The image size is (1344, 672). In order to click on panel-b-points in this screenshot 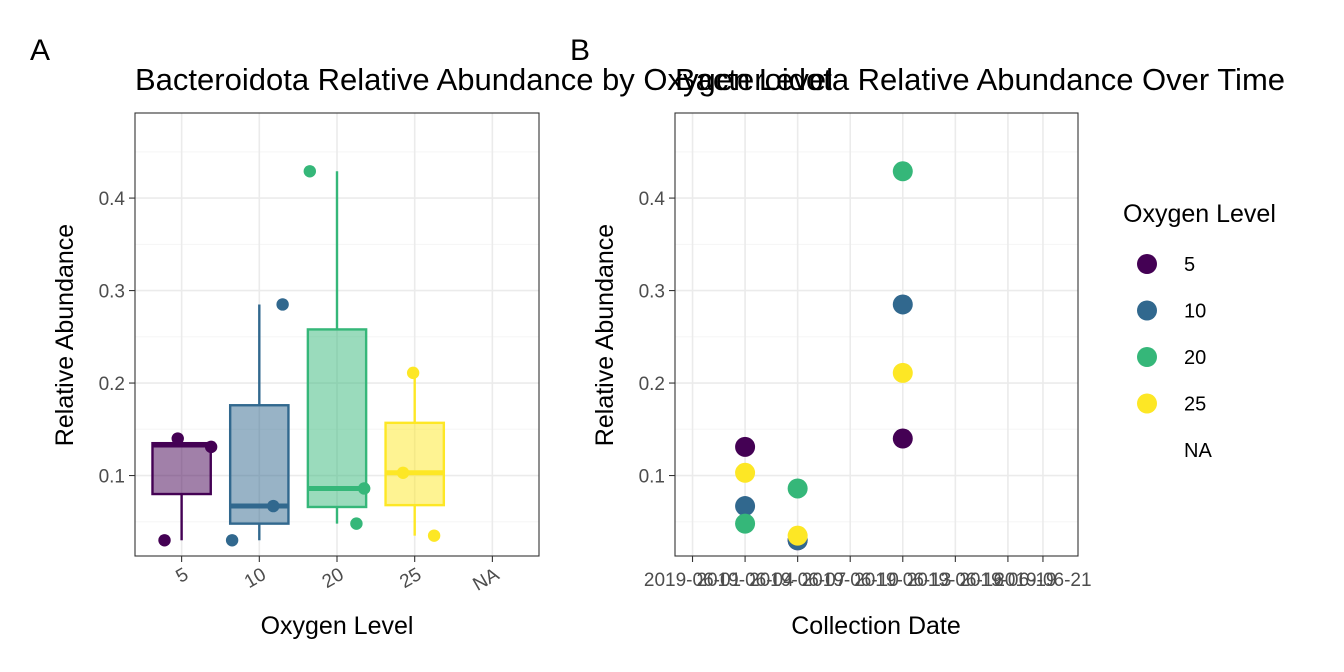, I will do `click(824, 356)`.